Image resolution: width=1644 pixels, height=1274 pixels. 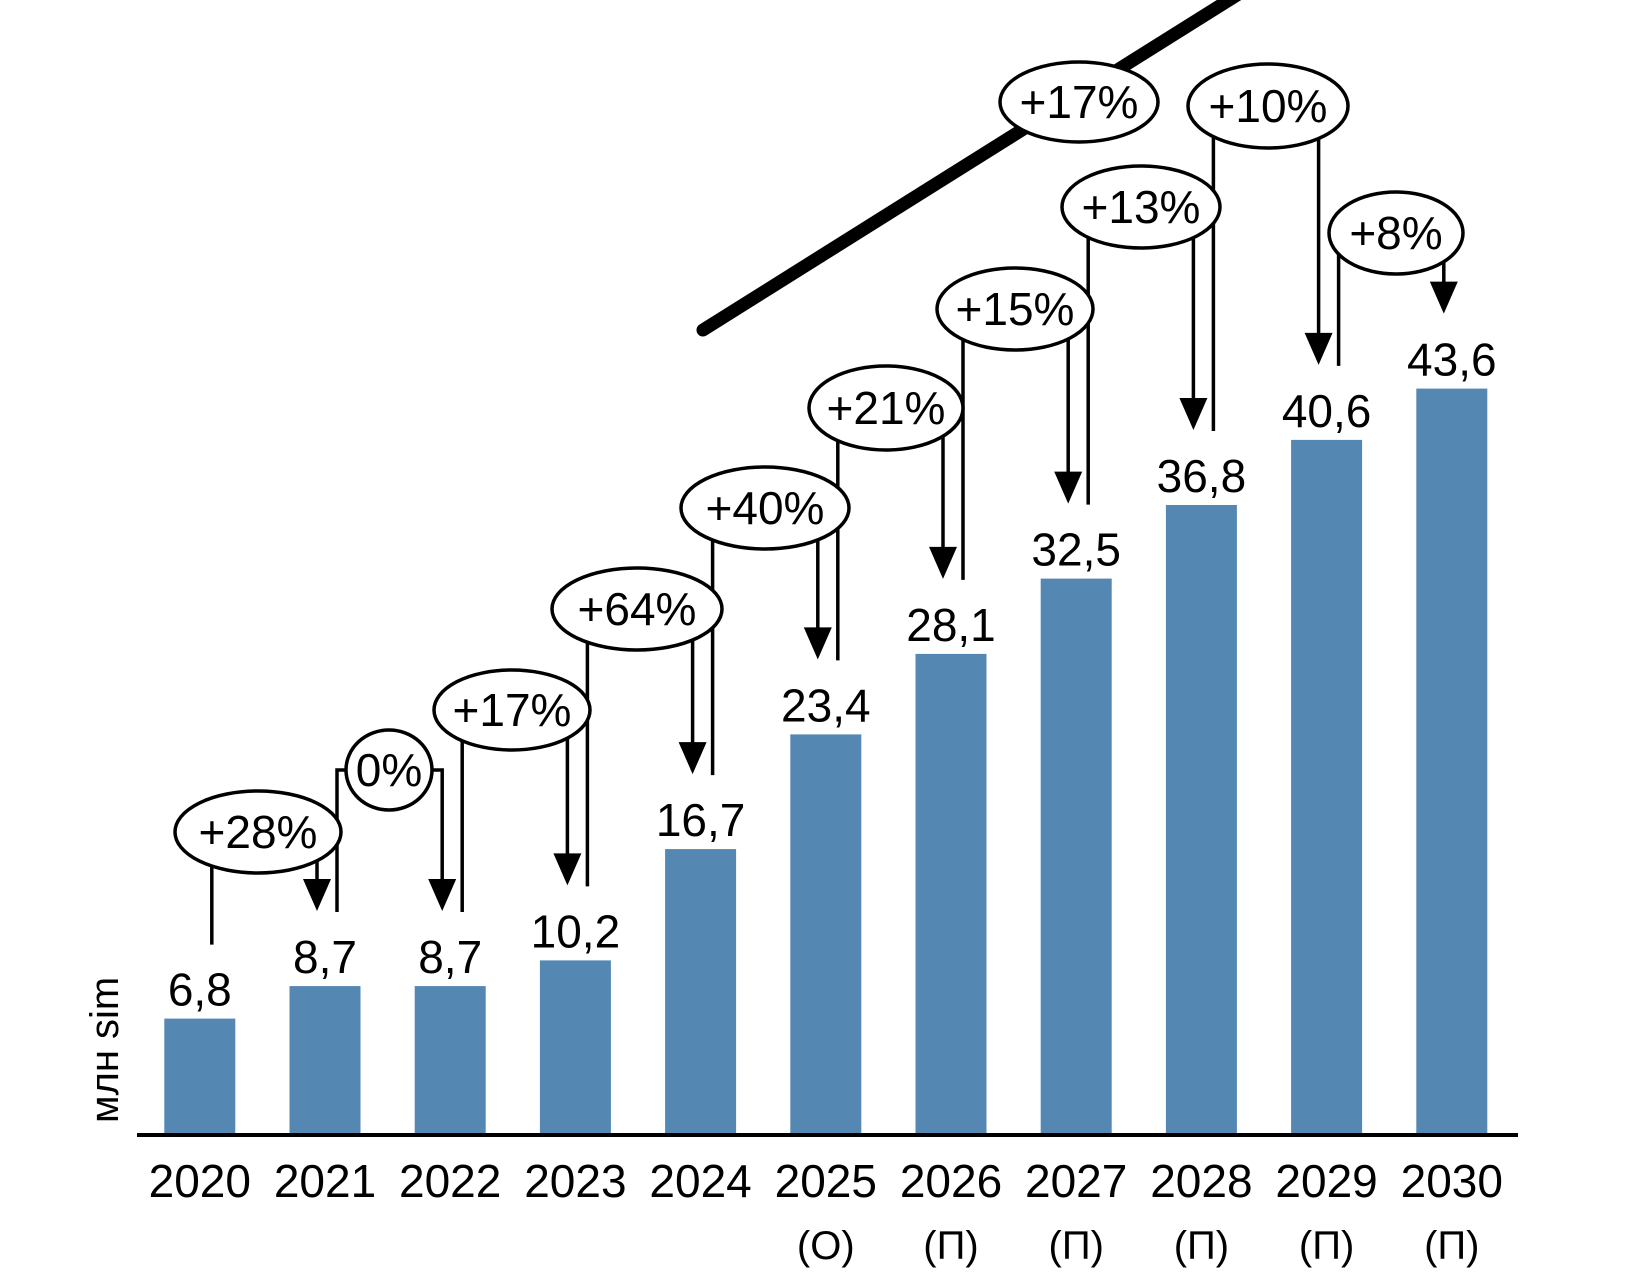 I want to click on x-tick-label: 2030, so click(x=1452, y=1181).